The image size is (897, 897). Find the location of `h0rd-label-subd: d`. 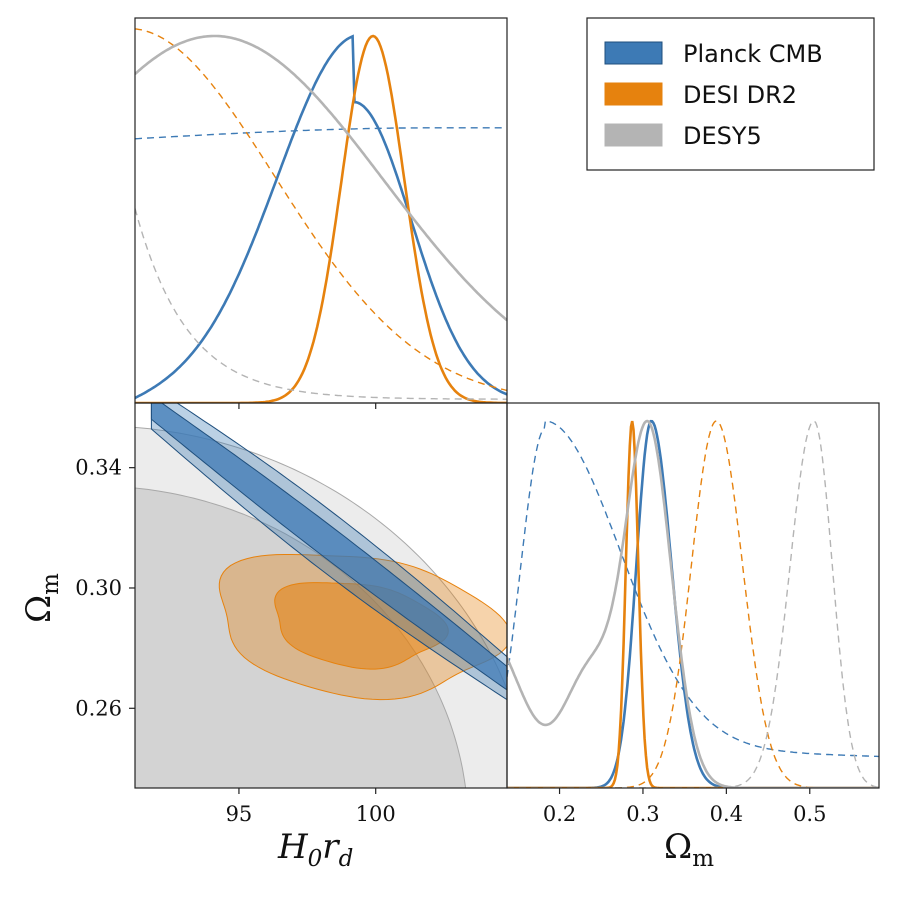

h0rd-label-subd: d is located at coordinates (346, 859).